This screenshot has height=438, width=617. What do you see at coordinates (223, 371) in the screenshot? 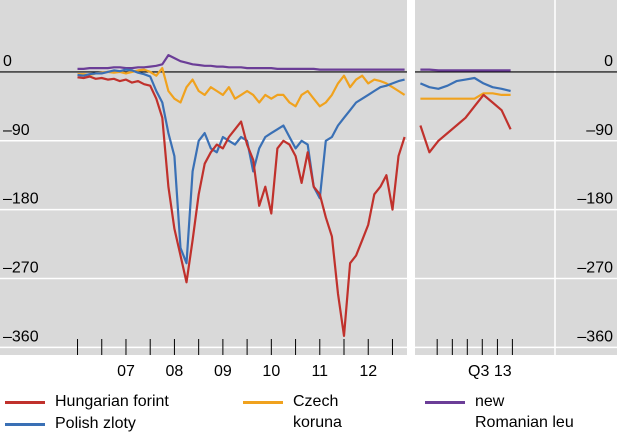
I see `x-tick-label: 09` at bounding box center [223, 371].